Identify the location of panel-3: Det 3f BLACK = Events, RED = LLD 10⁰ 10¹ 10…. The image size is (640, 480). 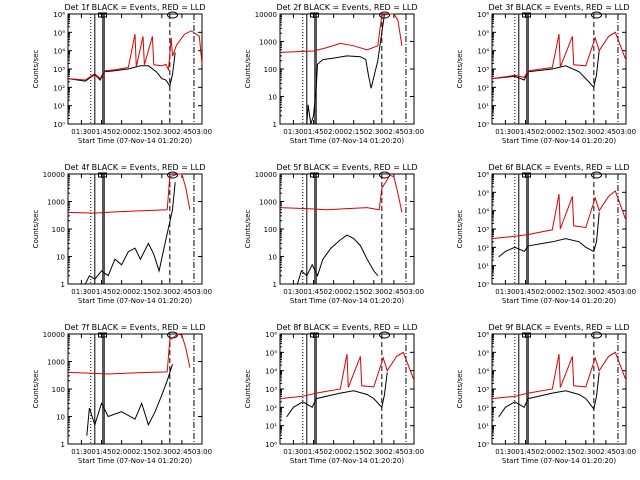
(546, 74).